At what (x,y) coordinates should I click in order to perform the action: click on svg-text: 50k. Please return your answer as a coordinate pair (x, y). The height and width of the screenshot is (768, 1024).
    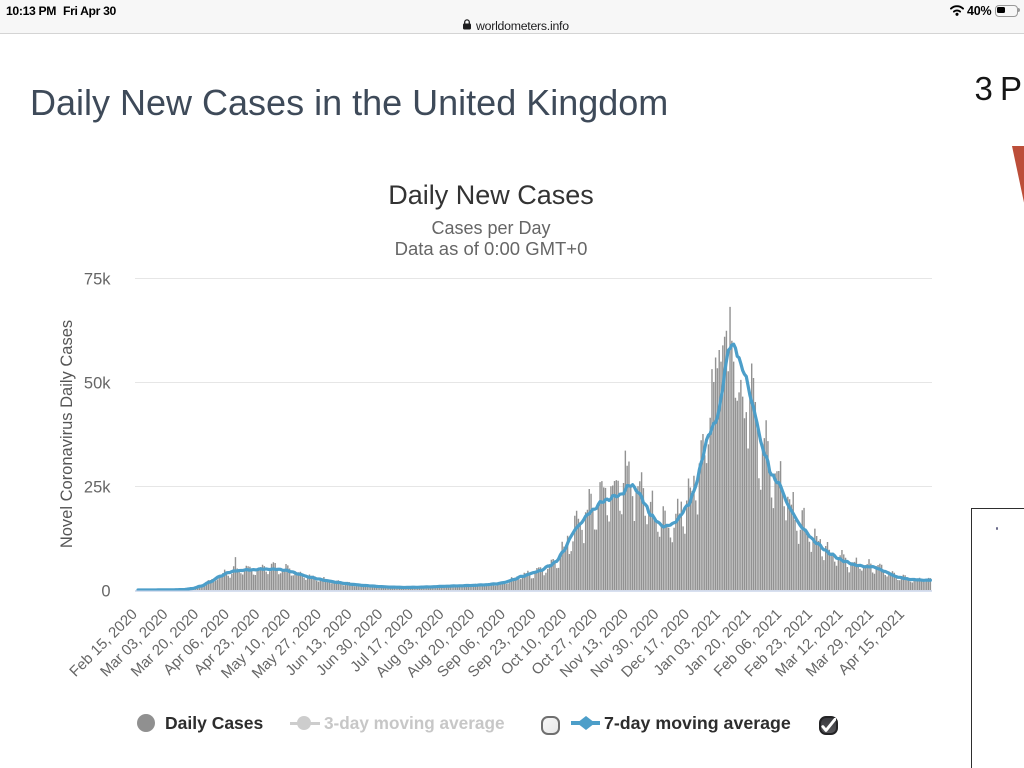
    Looking at the image, I should click on (97, 384).